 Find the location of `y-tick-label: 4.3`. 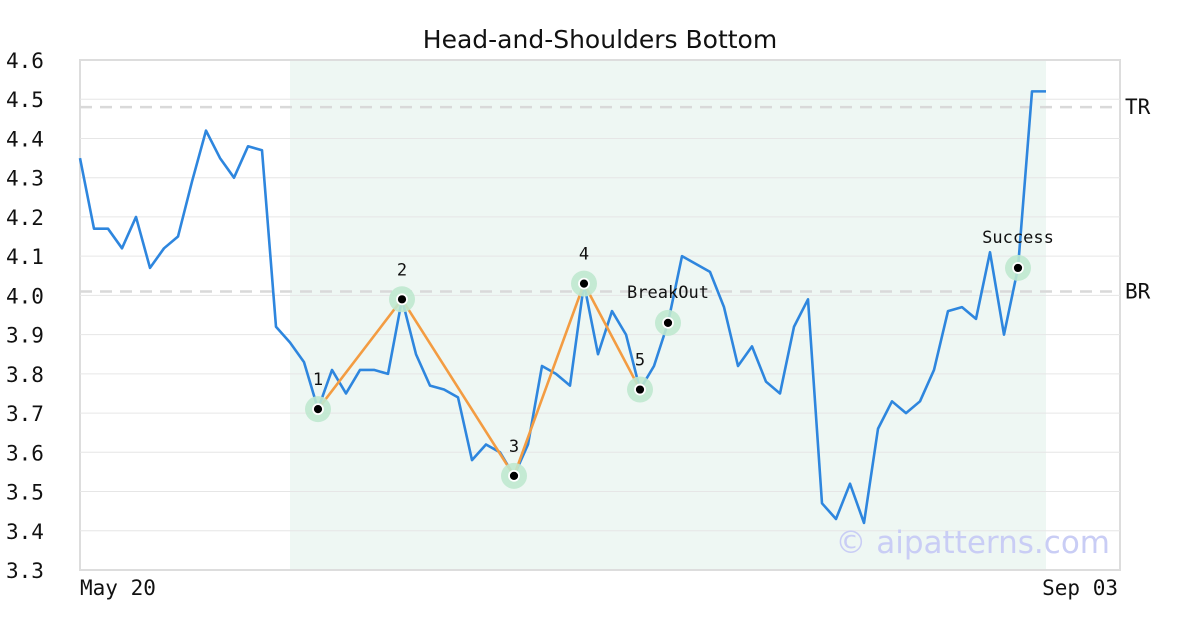

y-tick-label: 4.3 is located at coordinates (25, 179).